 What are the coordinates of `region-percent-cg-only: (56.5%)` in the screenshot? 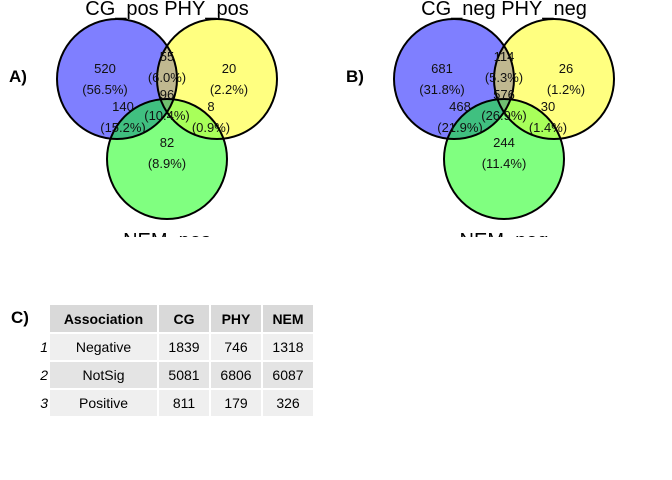 It's located at (105, 89).